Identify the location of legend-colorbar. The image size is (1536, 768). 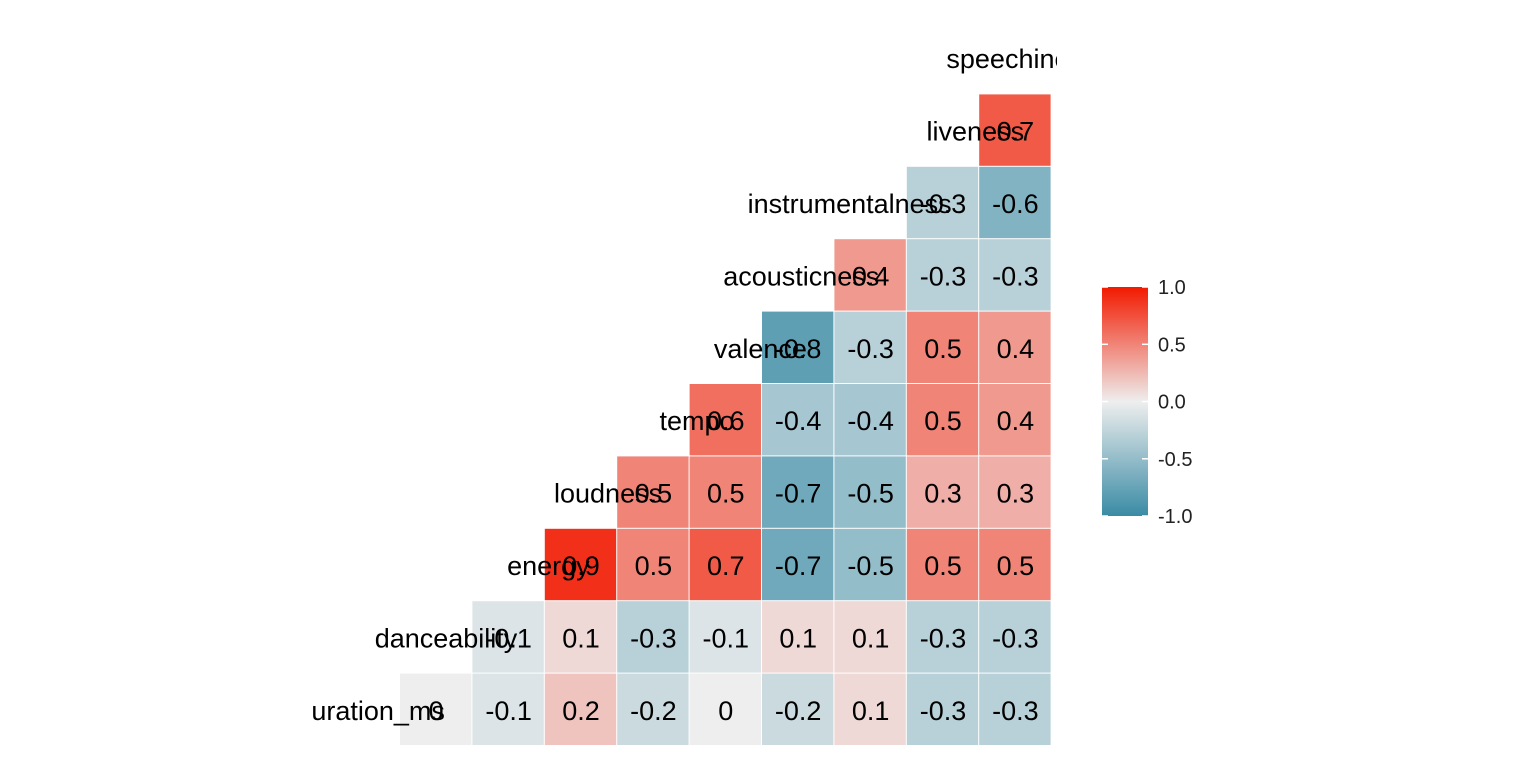
(1125, 401).